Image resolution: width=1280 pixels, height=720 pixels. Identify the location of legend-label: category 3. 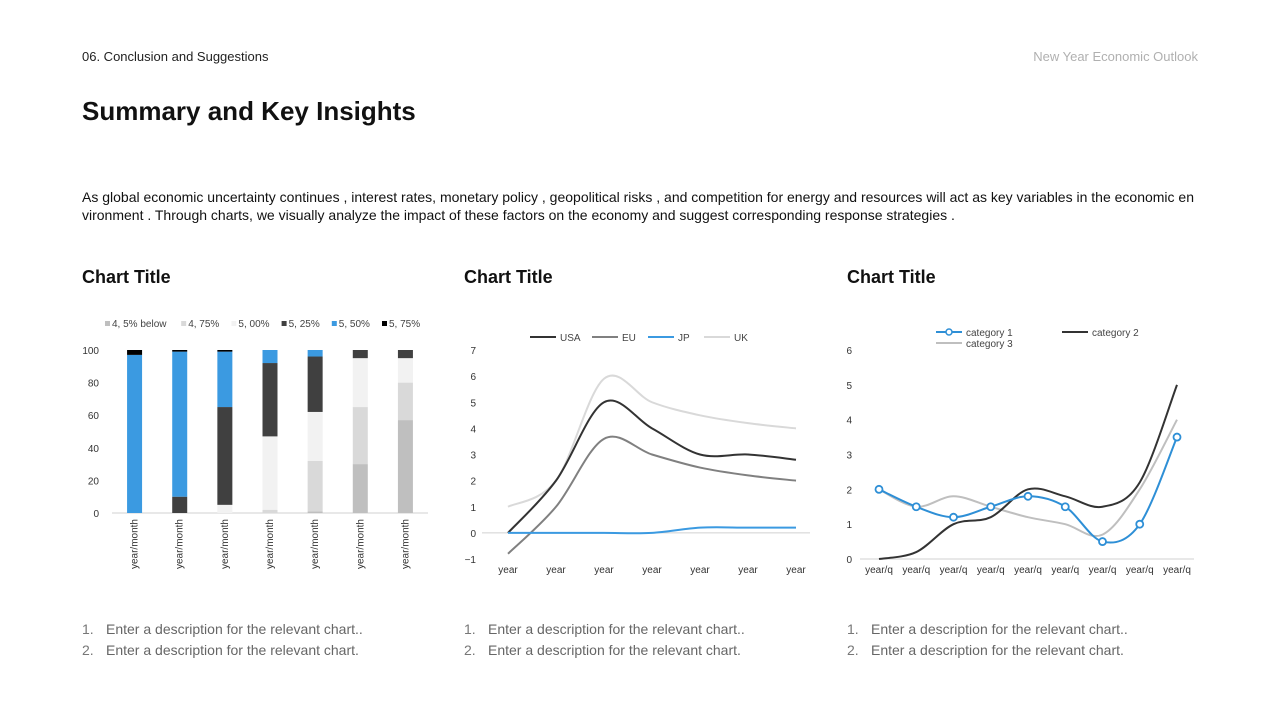
(989, 344).